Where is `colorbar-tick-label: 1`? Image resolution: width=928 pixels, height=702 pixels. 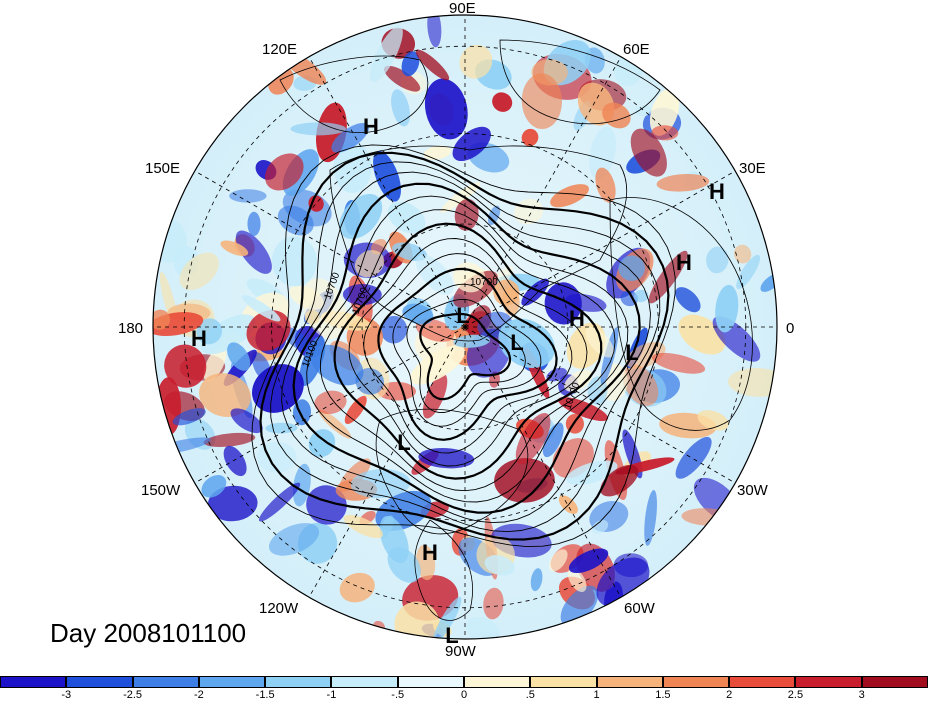
colorbar-tick-label: 1 is located at coordinates (596, 695).